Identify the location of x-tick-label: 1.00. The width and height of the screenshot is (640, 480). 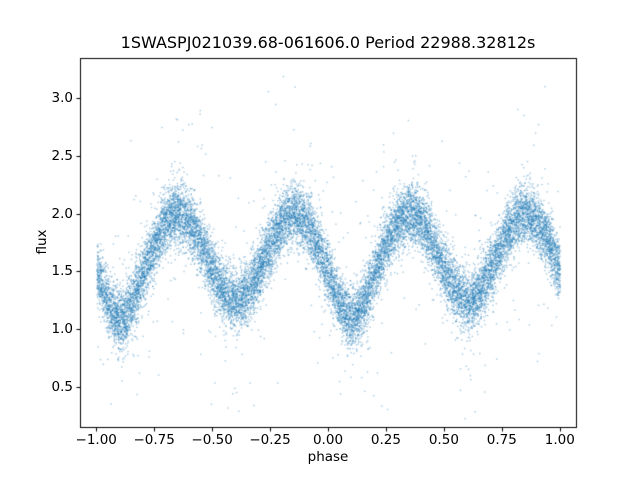
(559, 440).